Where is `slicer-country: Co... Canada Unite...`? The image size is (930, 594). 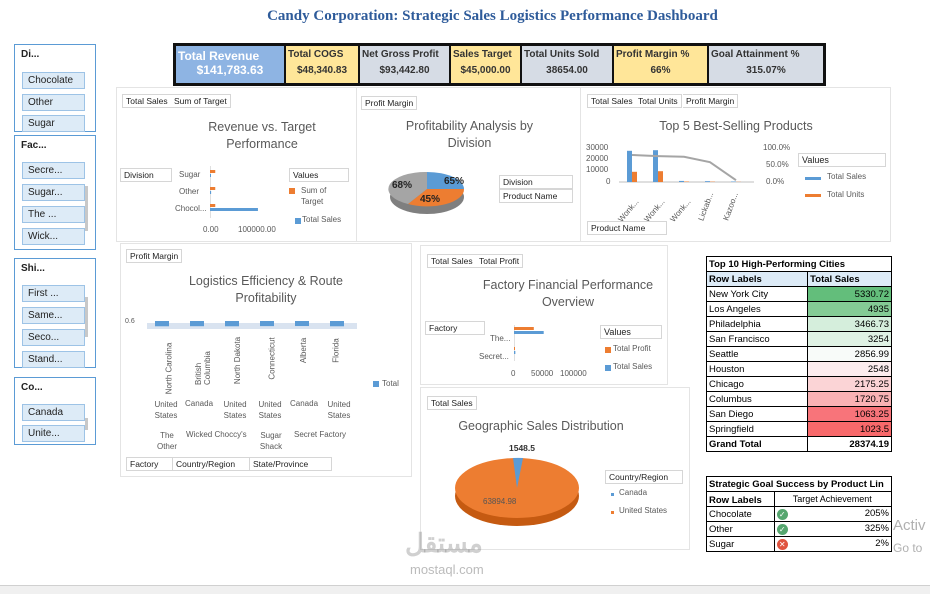 slicer-country: Co... Canada Unite... is located at coordinates (55, 411).